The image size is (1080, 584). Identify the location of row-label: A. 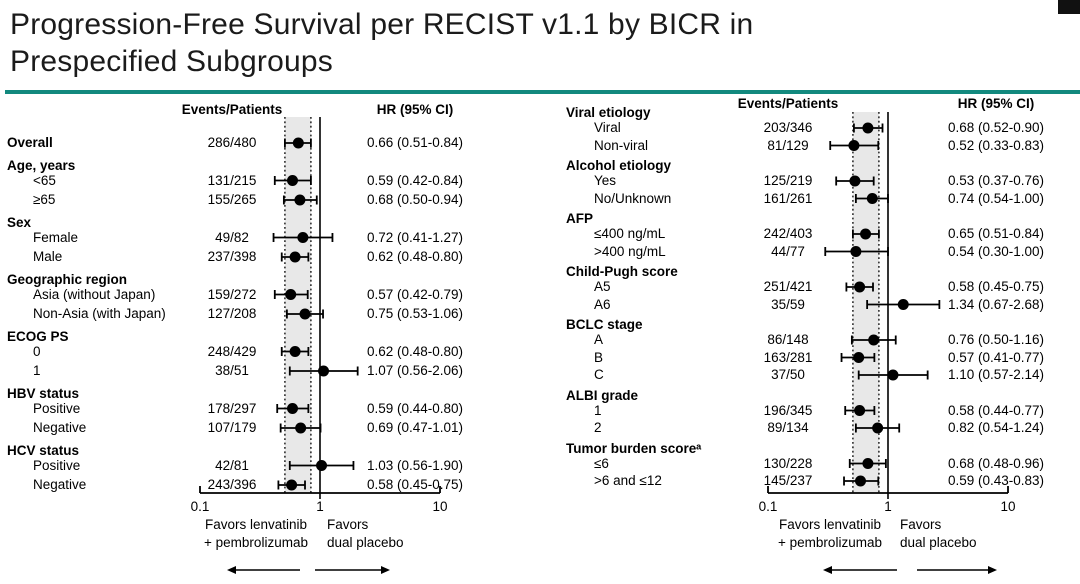
(599, 339).